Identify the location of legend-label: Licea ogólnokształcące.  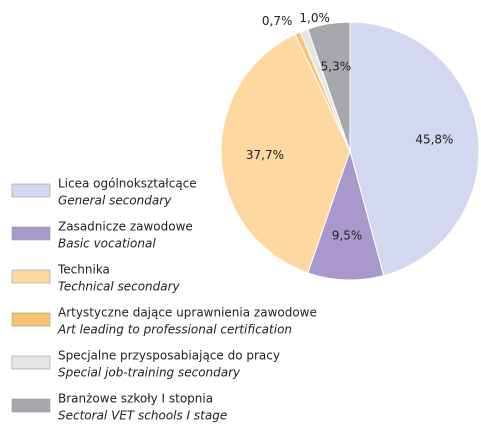
(127, 184).